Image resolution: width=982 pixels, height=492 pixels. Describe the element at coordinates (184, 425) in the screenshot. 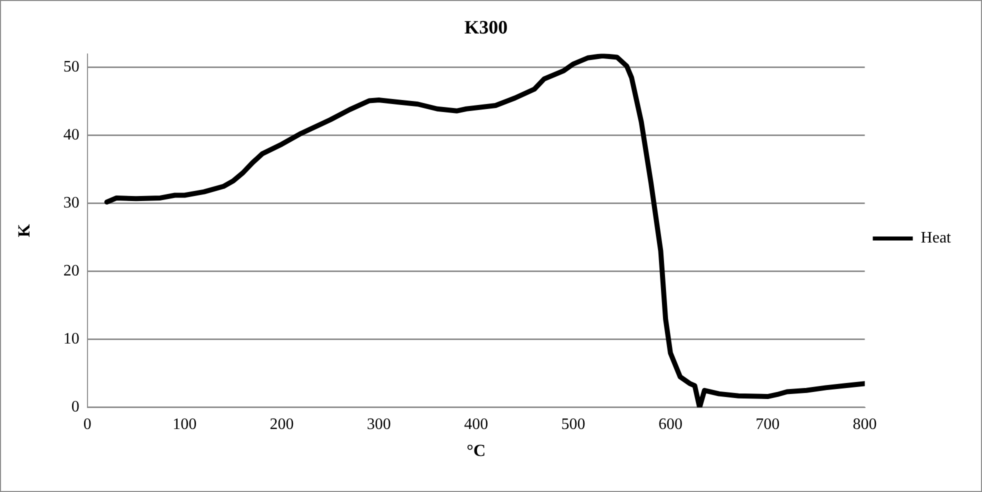

I see `x-tick-label: 100` at that location.